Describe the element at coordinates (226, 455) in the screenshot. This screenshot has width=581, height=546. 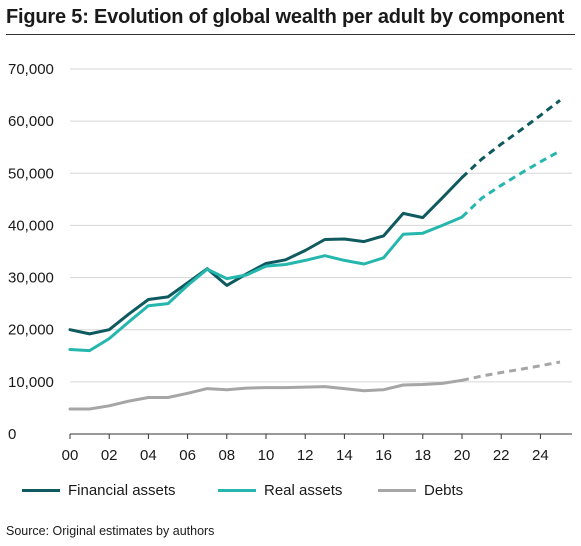
I see `x-tick-label: 08` at that location.